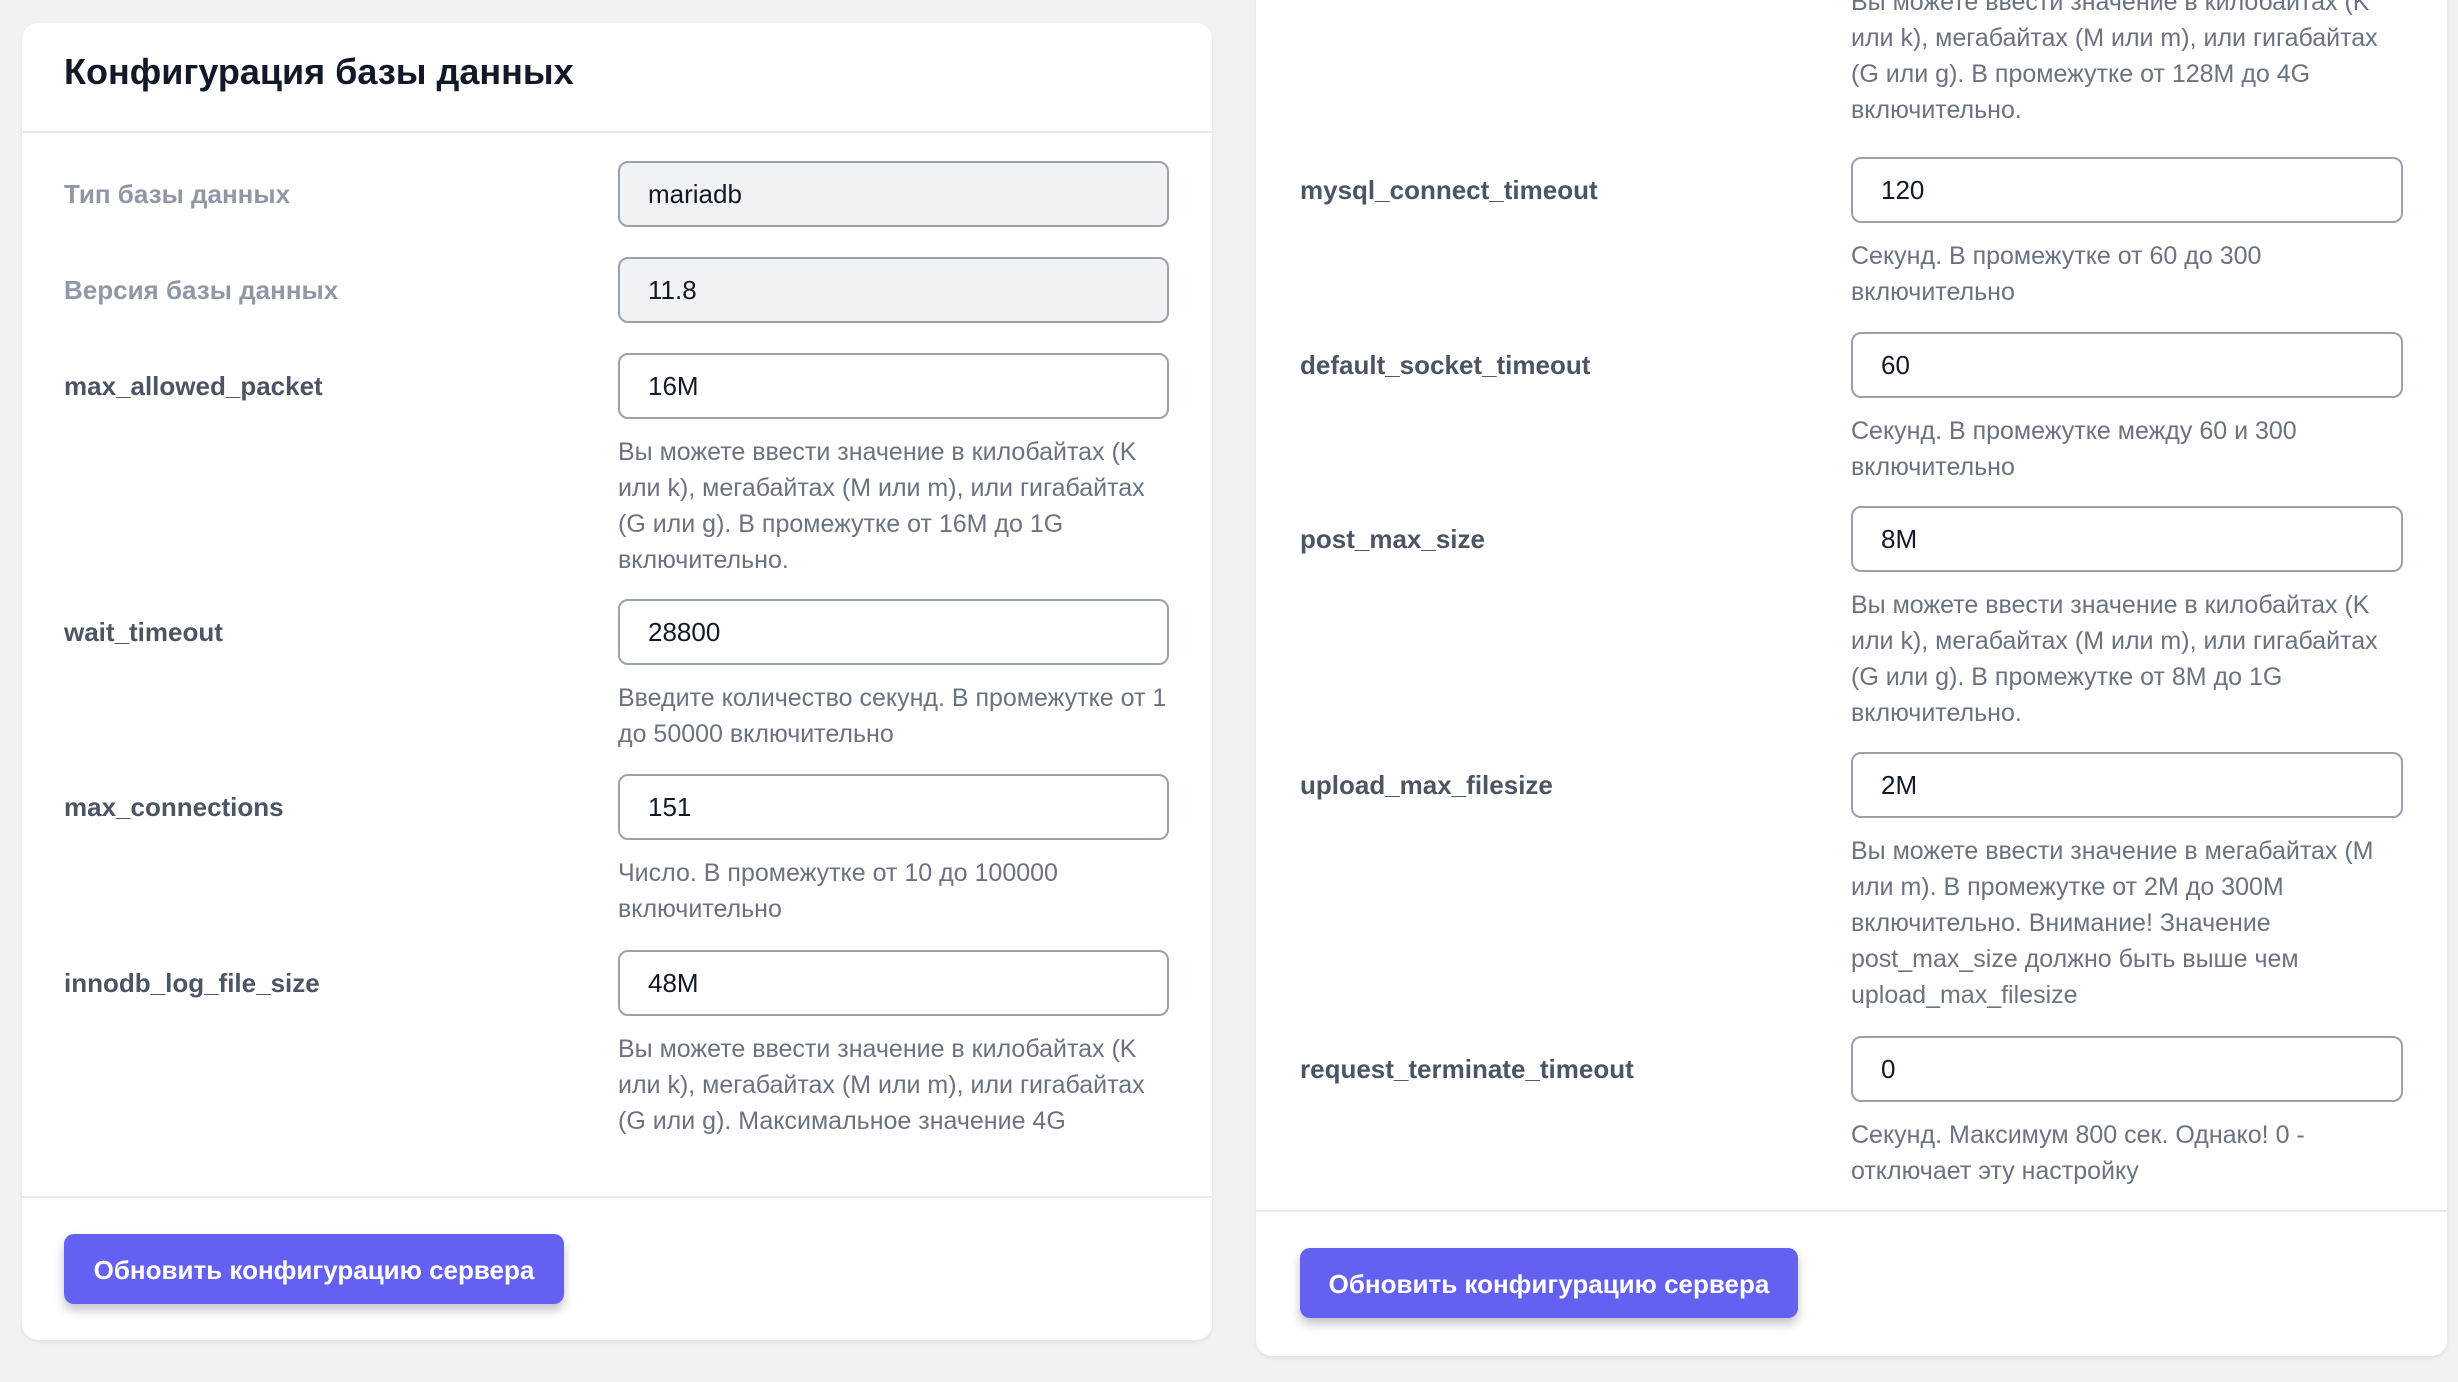 This screenshot has width=2458, height=1382. I want to click on field-label: Тип базы данных, so click(177, 194).